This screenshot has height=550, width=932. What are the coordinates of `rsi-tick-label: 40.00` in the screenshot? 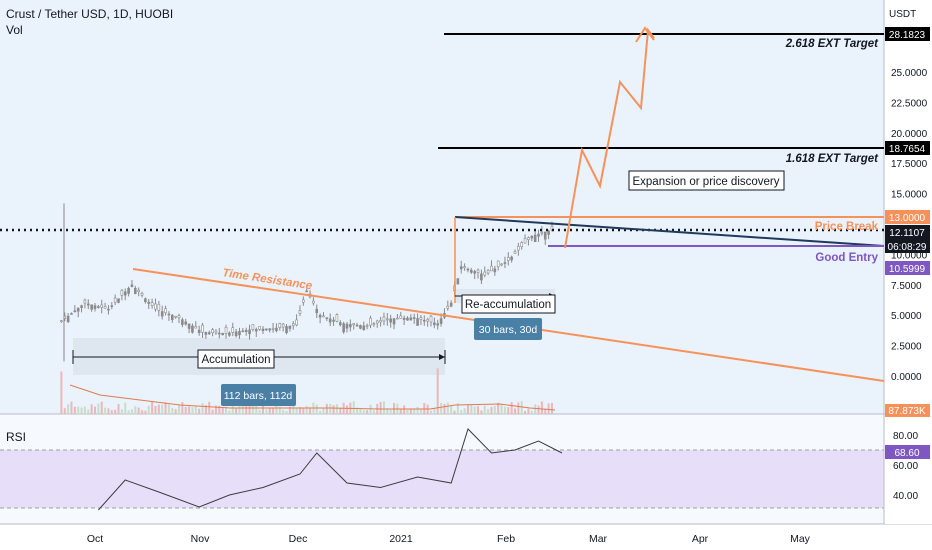 It's located at (905, 496).